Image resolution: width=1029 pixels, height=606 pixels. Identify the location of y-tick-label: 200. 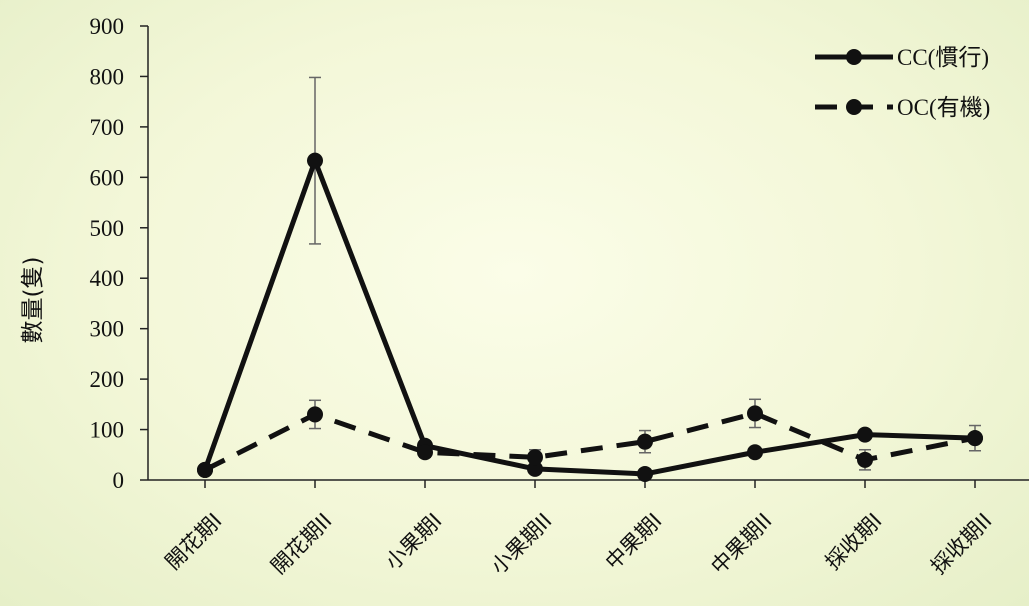
(107, 379).